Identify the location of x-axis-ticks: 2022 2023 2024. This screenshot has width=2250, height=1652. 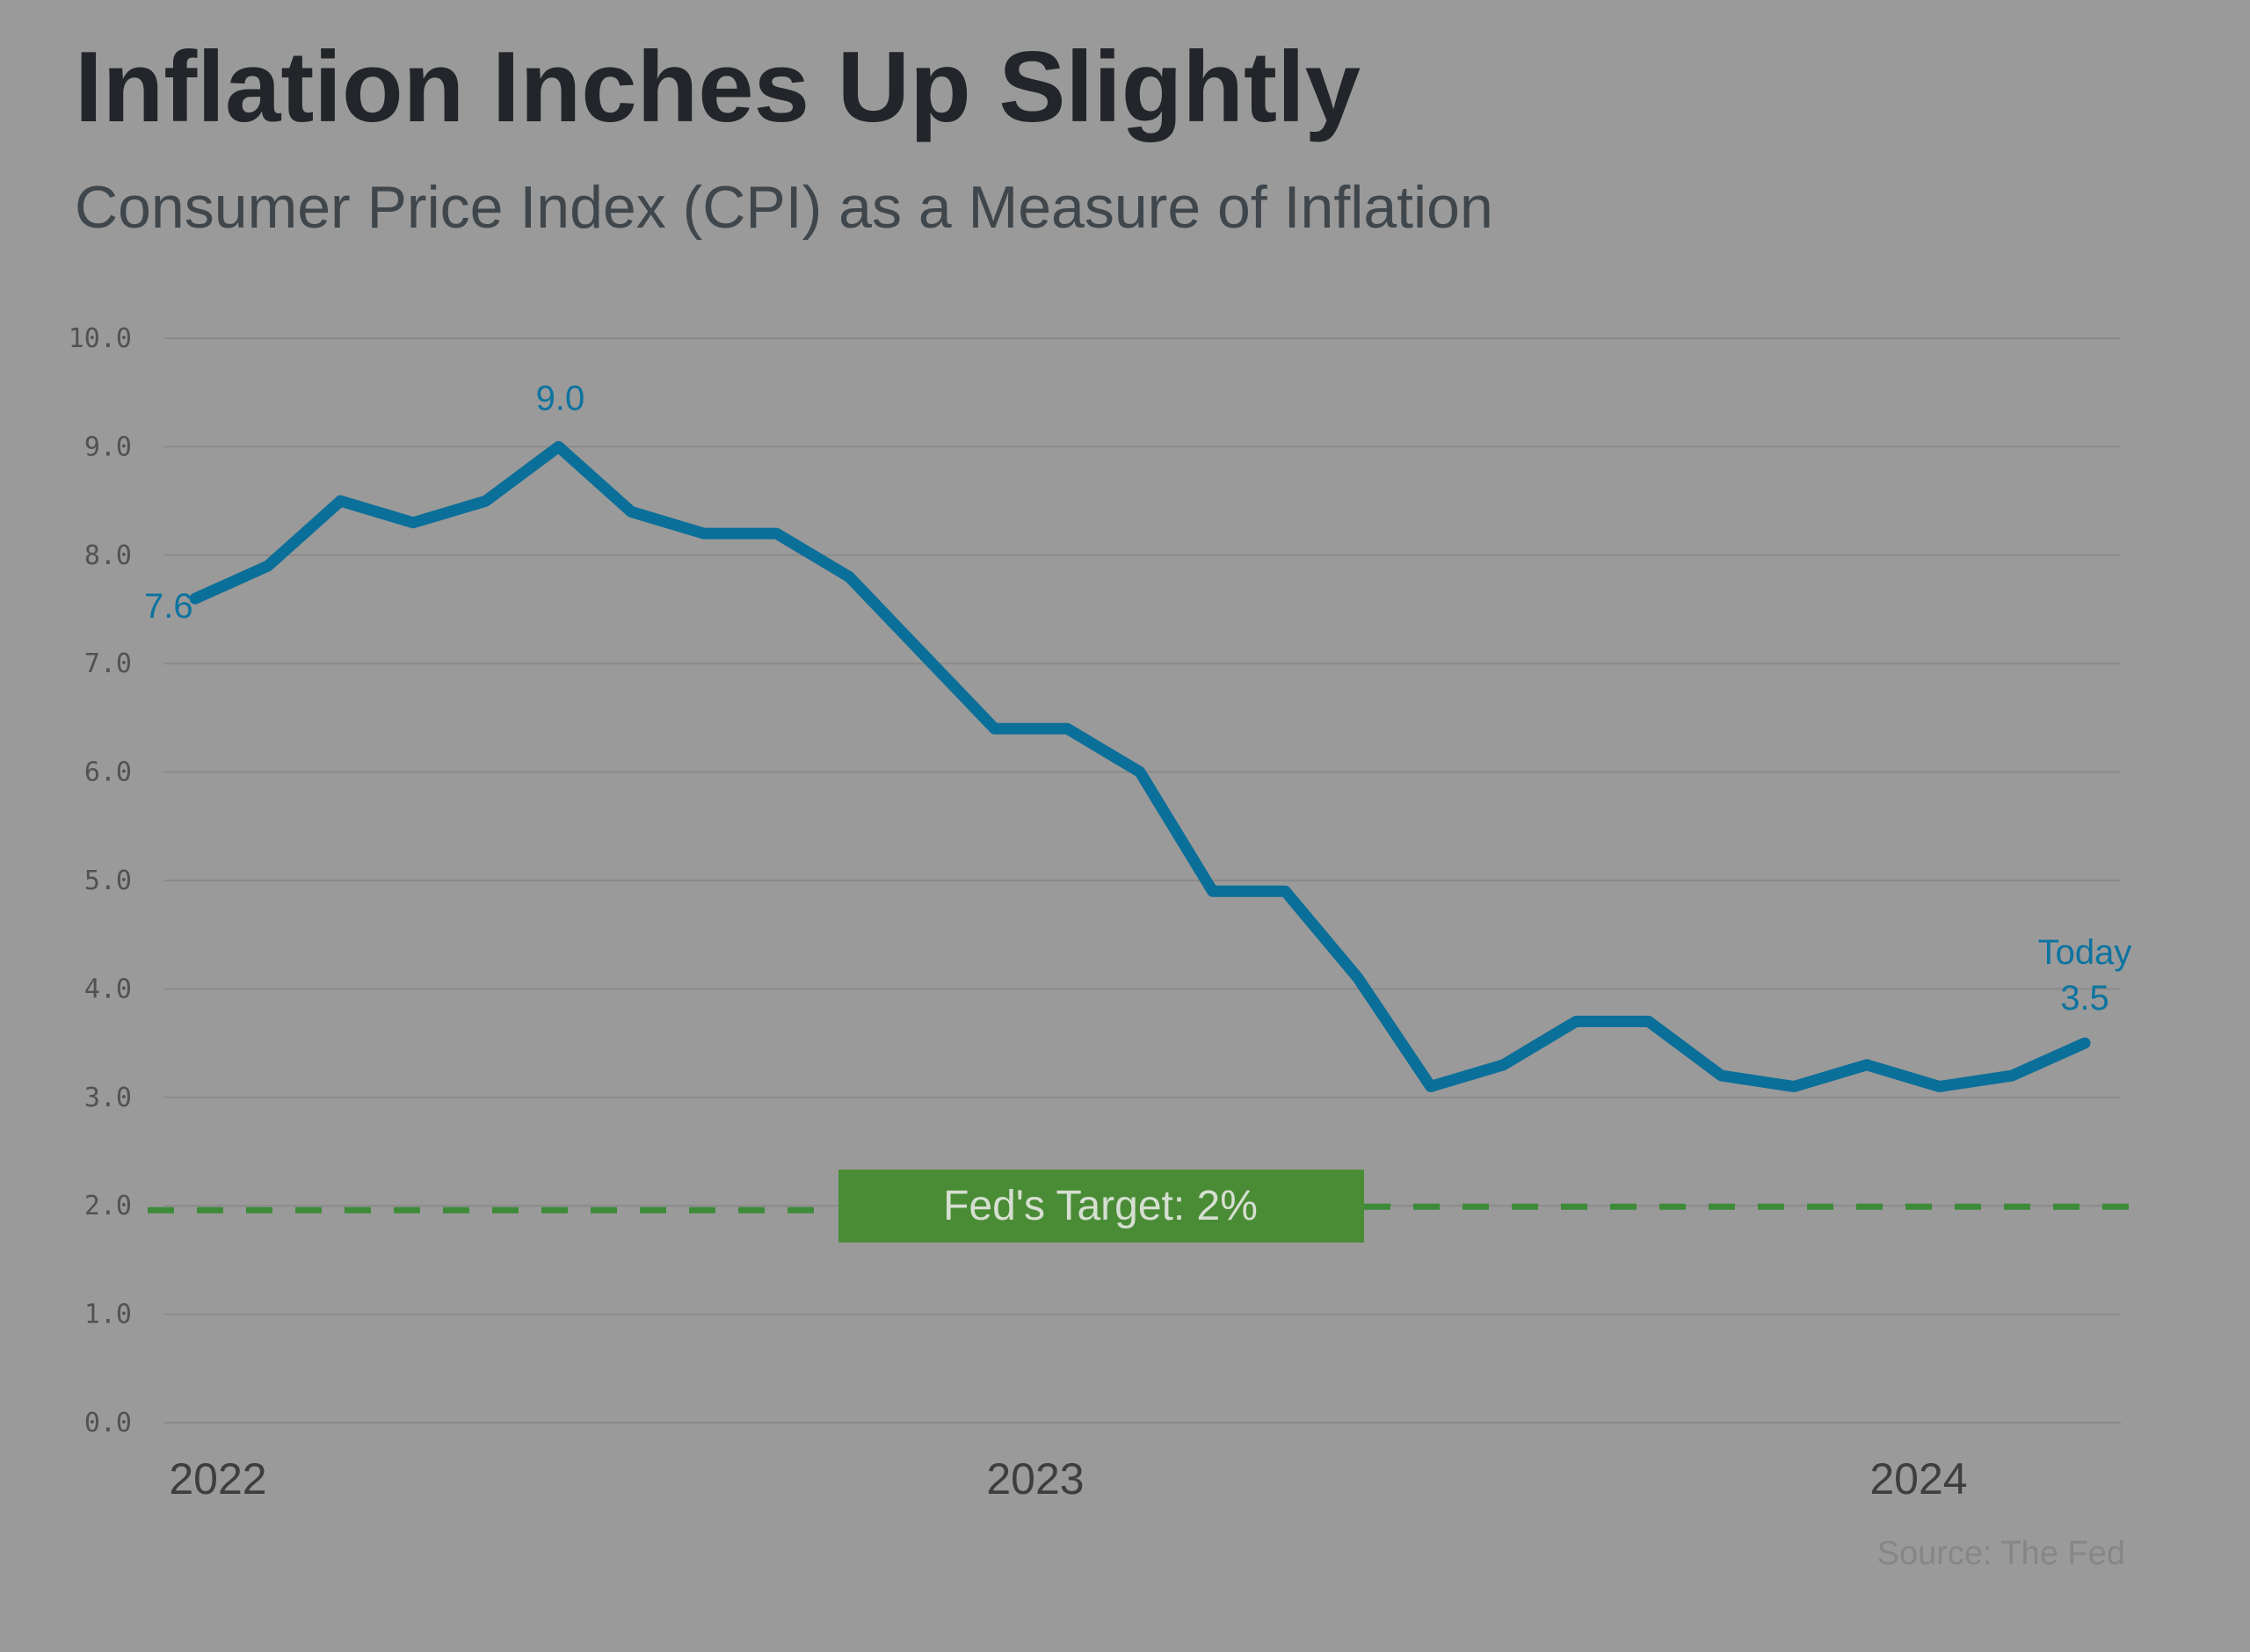
(1068, 1478).